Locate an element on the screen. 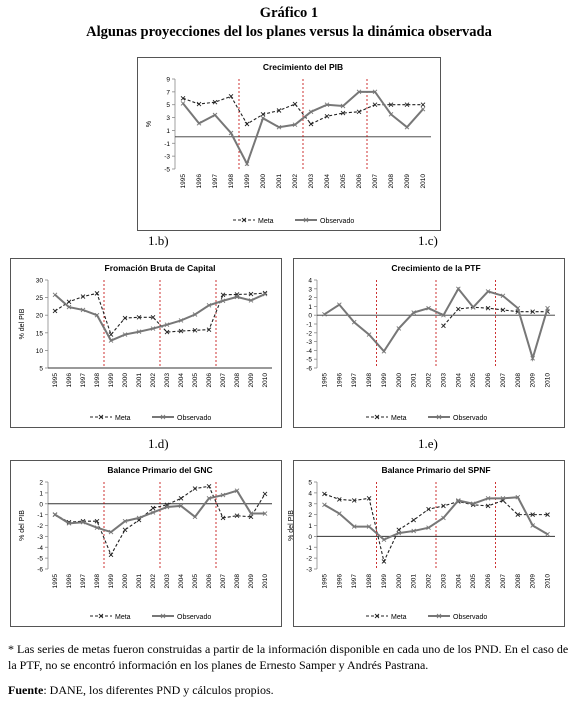 This screenshot has width=578, height=702. chart-title: Balance Primario del GNC is located at coordinates (159, 470).